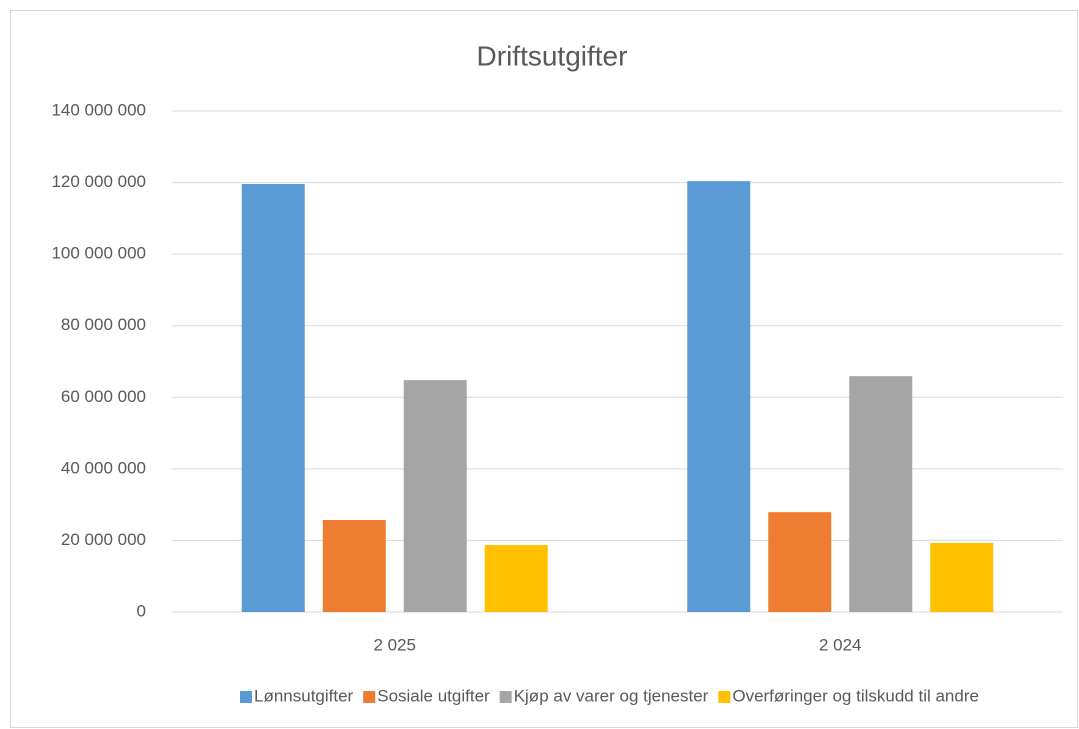  I want to click on y-tick-label: 100 000 000, so click(98, 253).